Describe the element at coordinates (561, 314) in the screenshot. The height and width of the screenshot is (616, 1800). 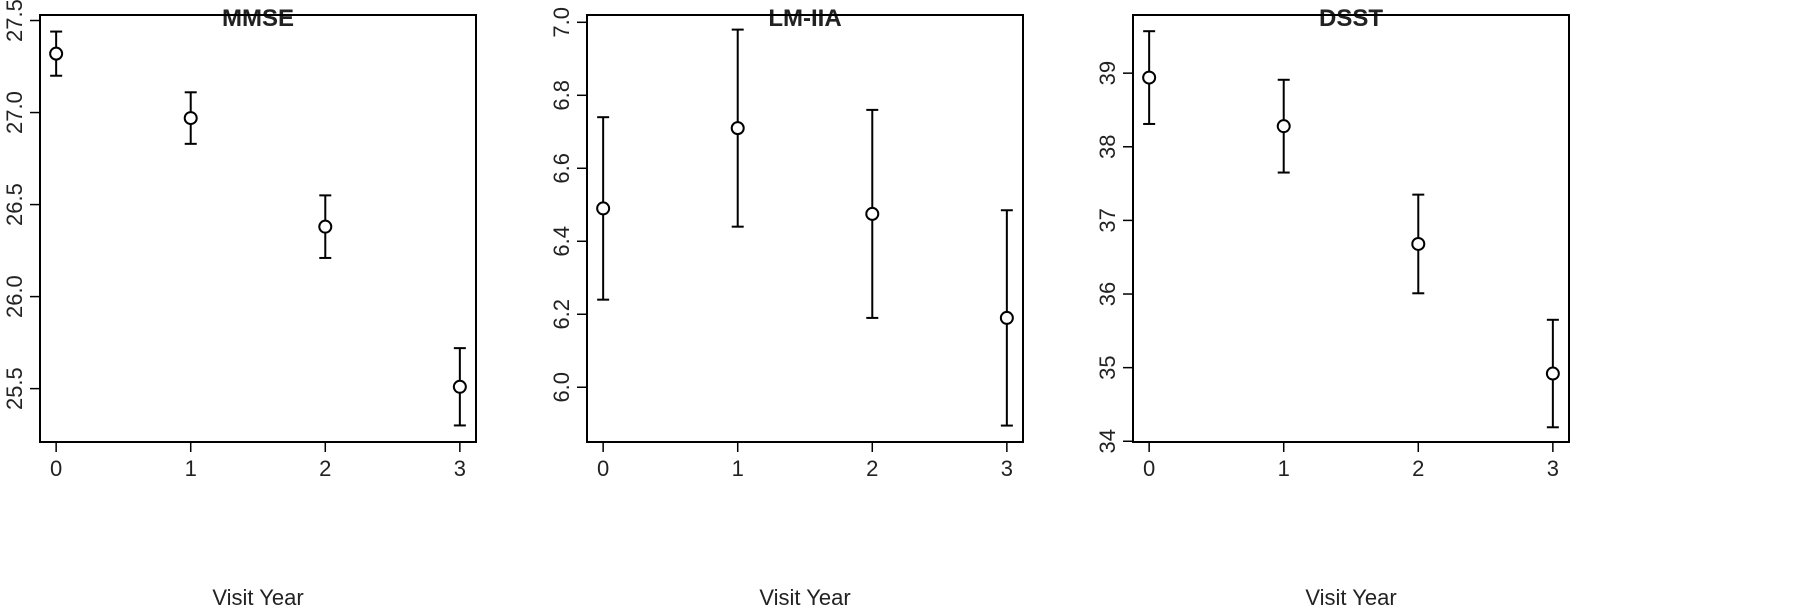
I see `y-tick-label: 6.2` at that location.